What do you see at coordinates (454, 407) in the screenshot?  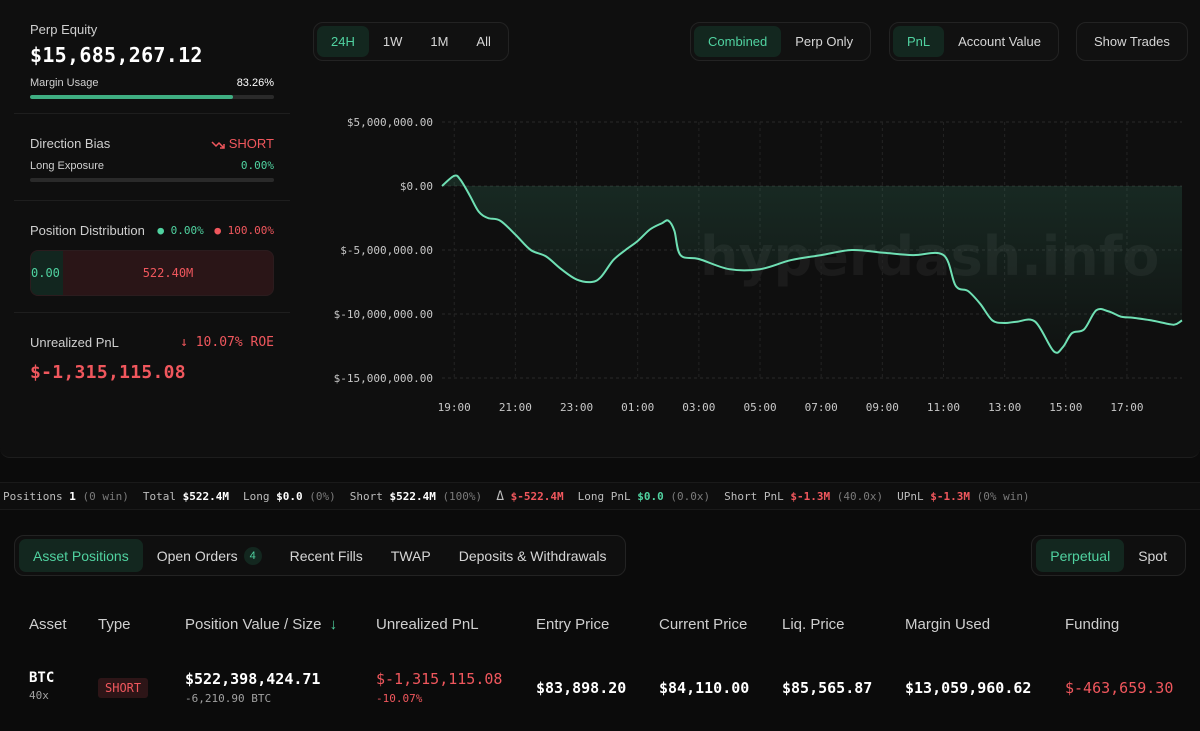 I see `x-tick-label: 19:00` at bounding box center [454, 407].